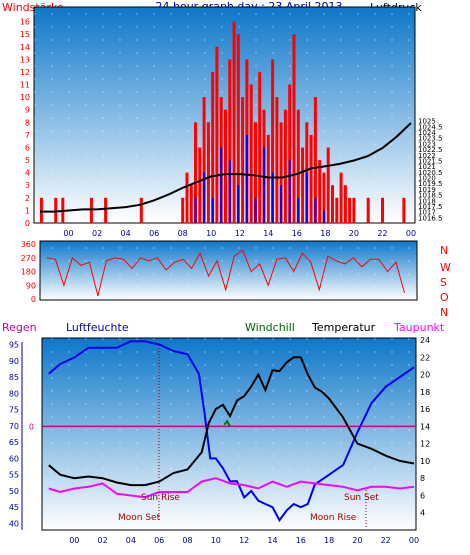  Describe the element at coordinates (430, 127) in the screenshot. I see `pressure-tick-label: 1024.5` at that location.